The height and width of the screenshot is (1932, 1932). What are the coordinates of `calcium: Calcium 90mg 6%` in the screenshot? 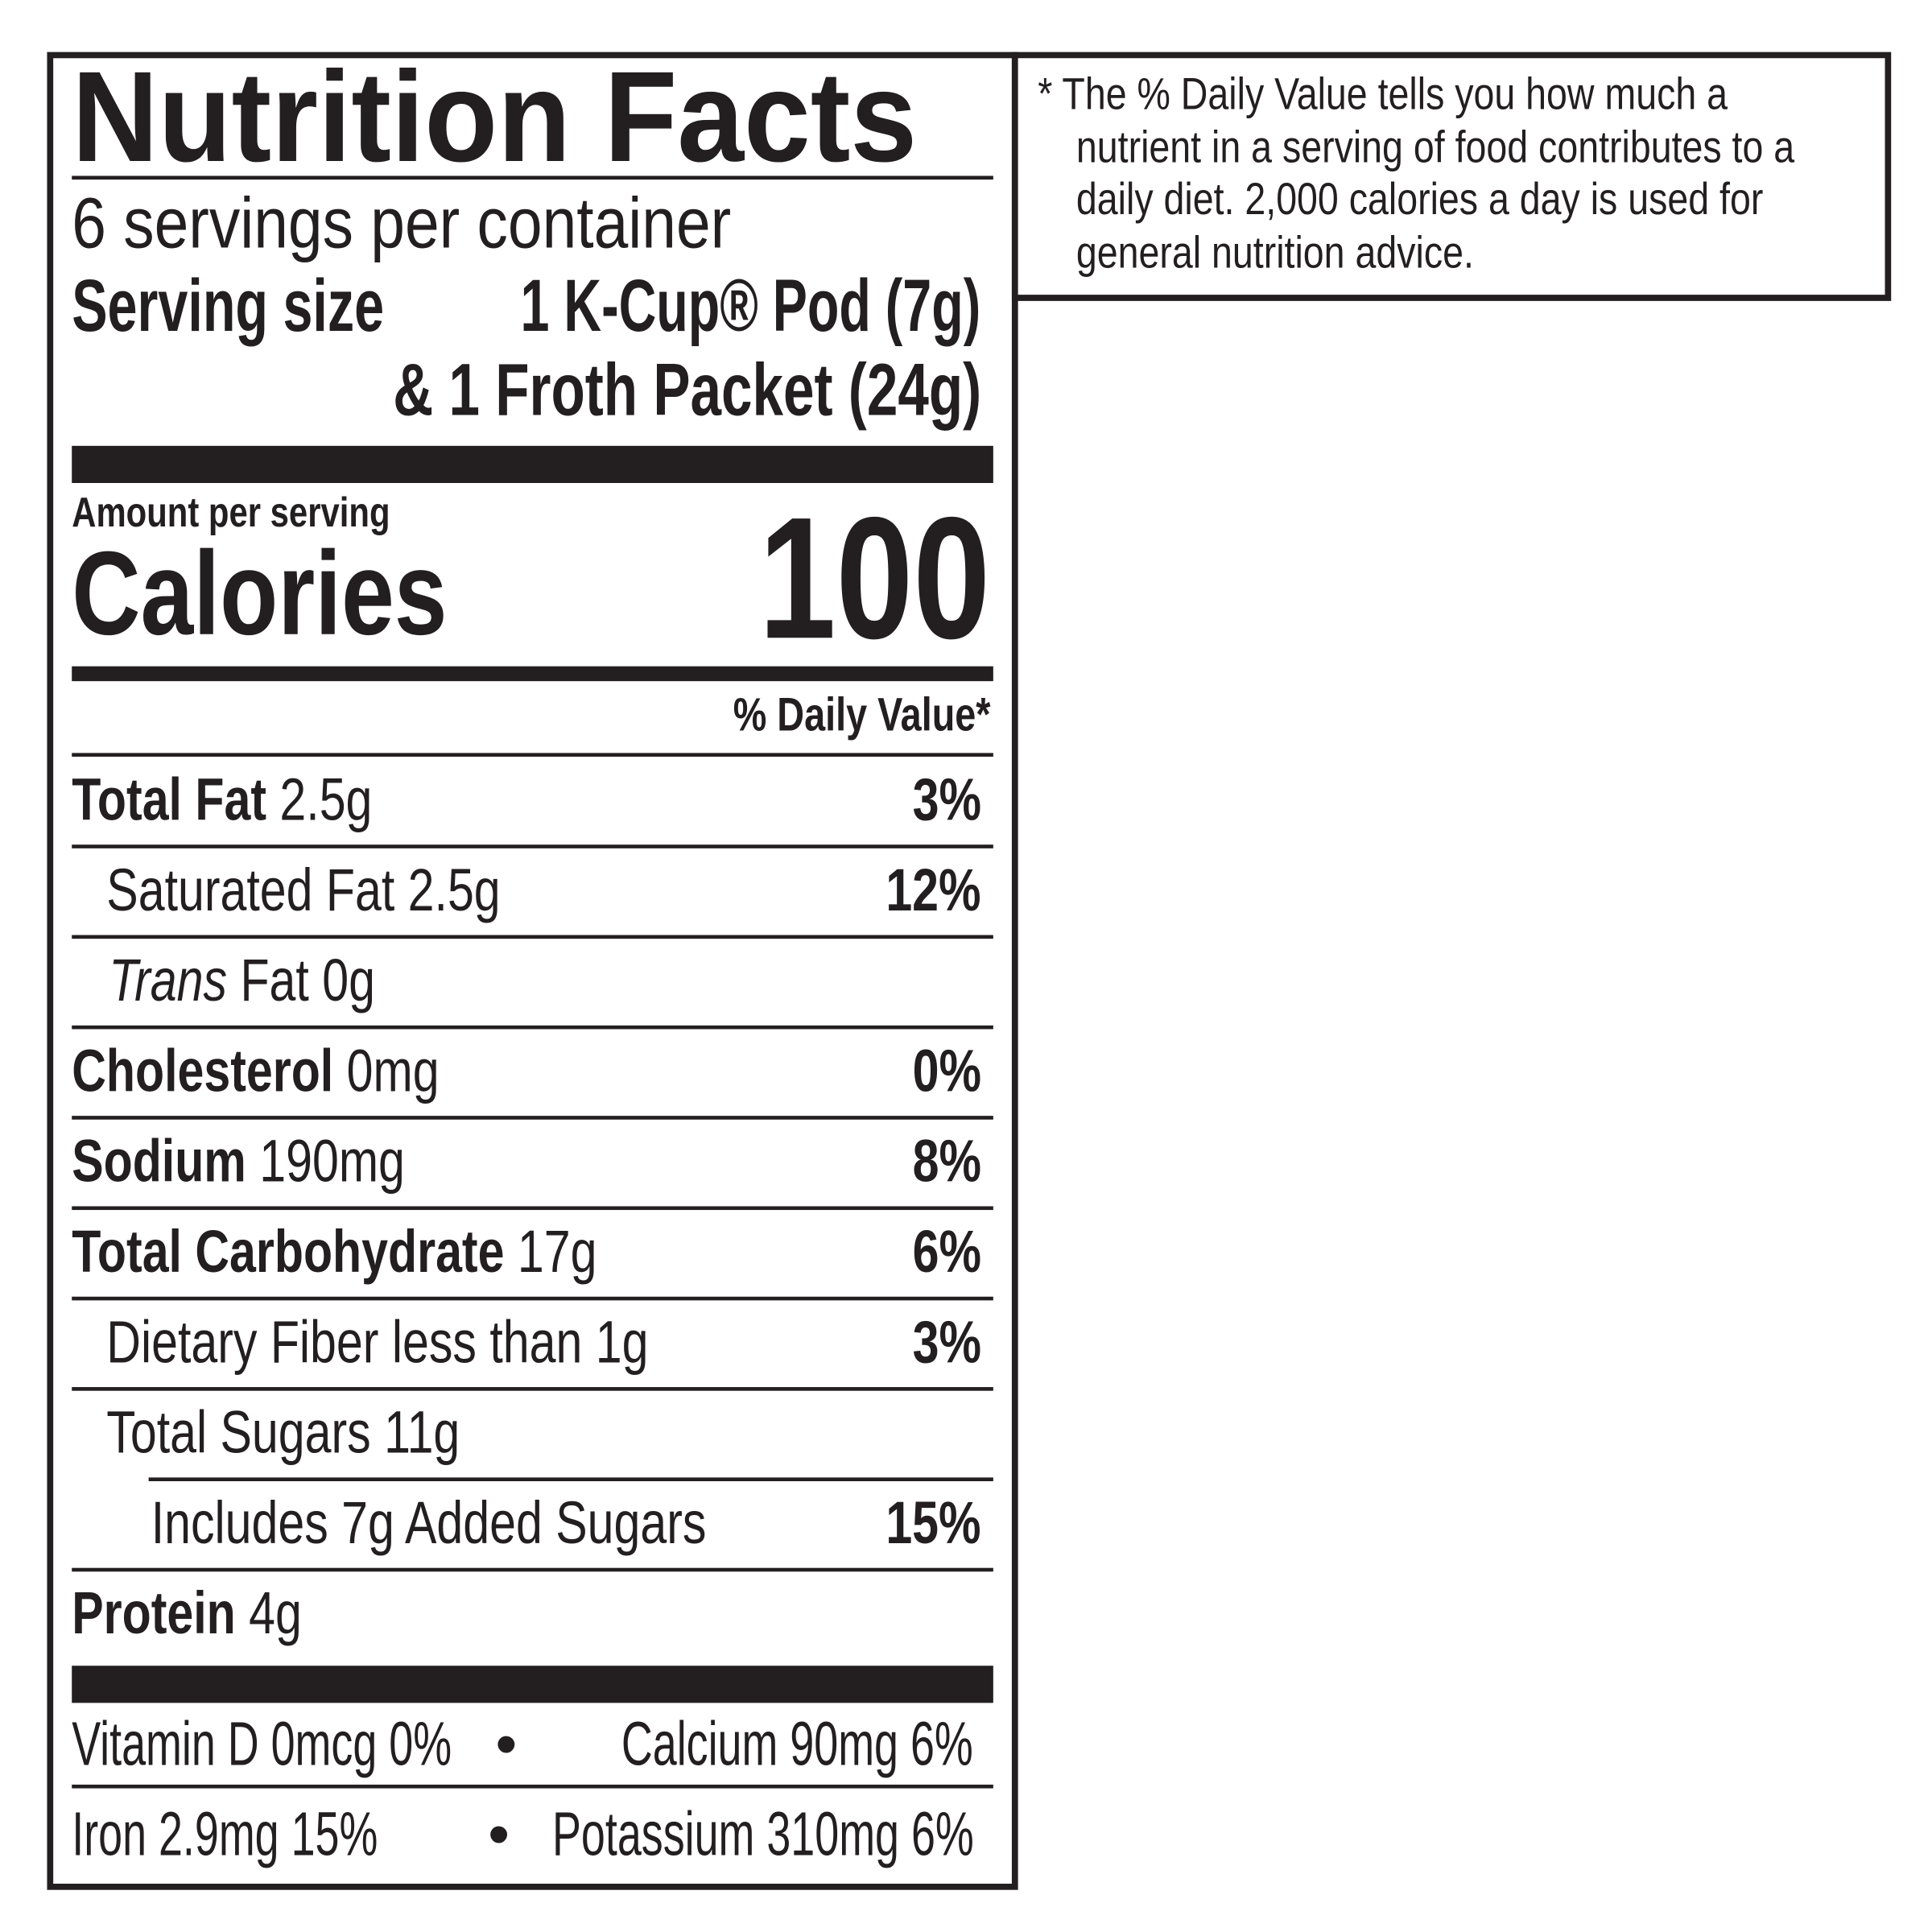 It's located at (797, 1744).